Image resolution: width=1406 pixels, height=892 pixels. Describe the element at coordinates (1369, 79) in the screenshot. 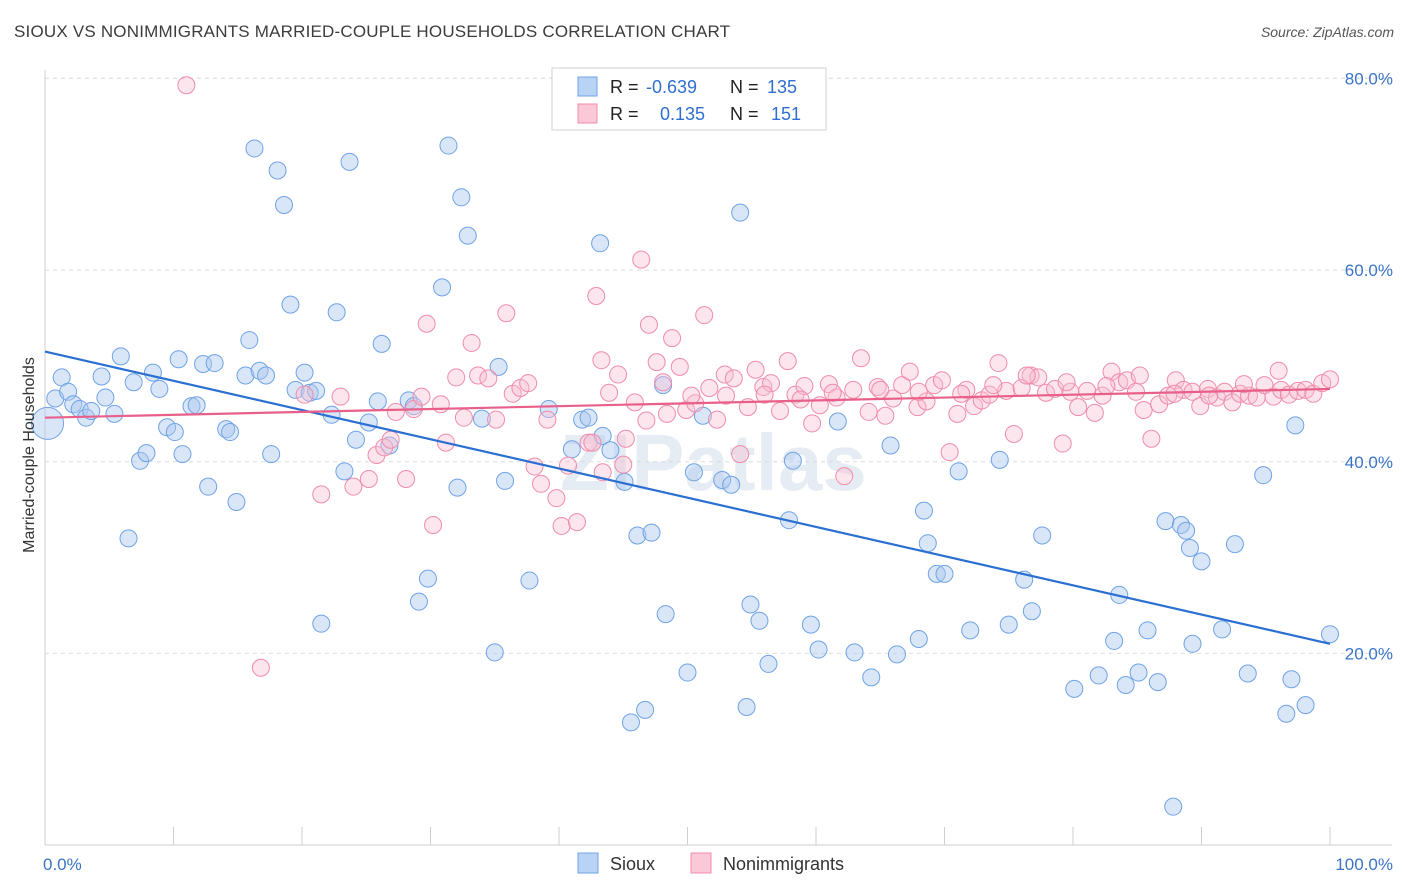

I see `y-tick-label: 80.0%` at that location.